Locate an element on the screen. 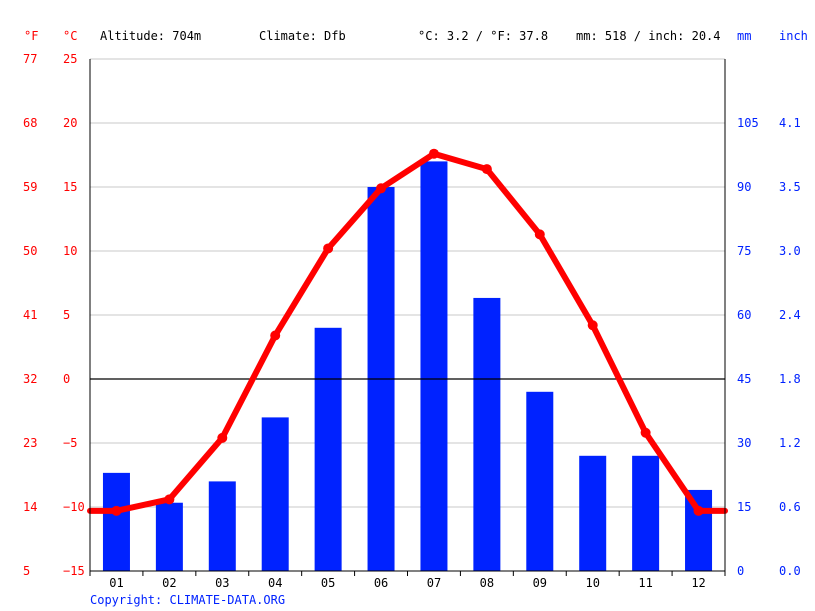 The image size is (815, 611). mm-tick-label: 90 is located at coordinates (744, 187).